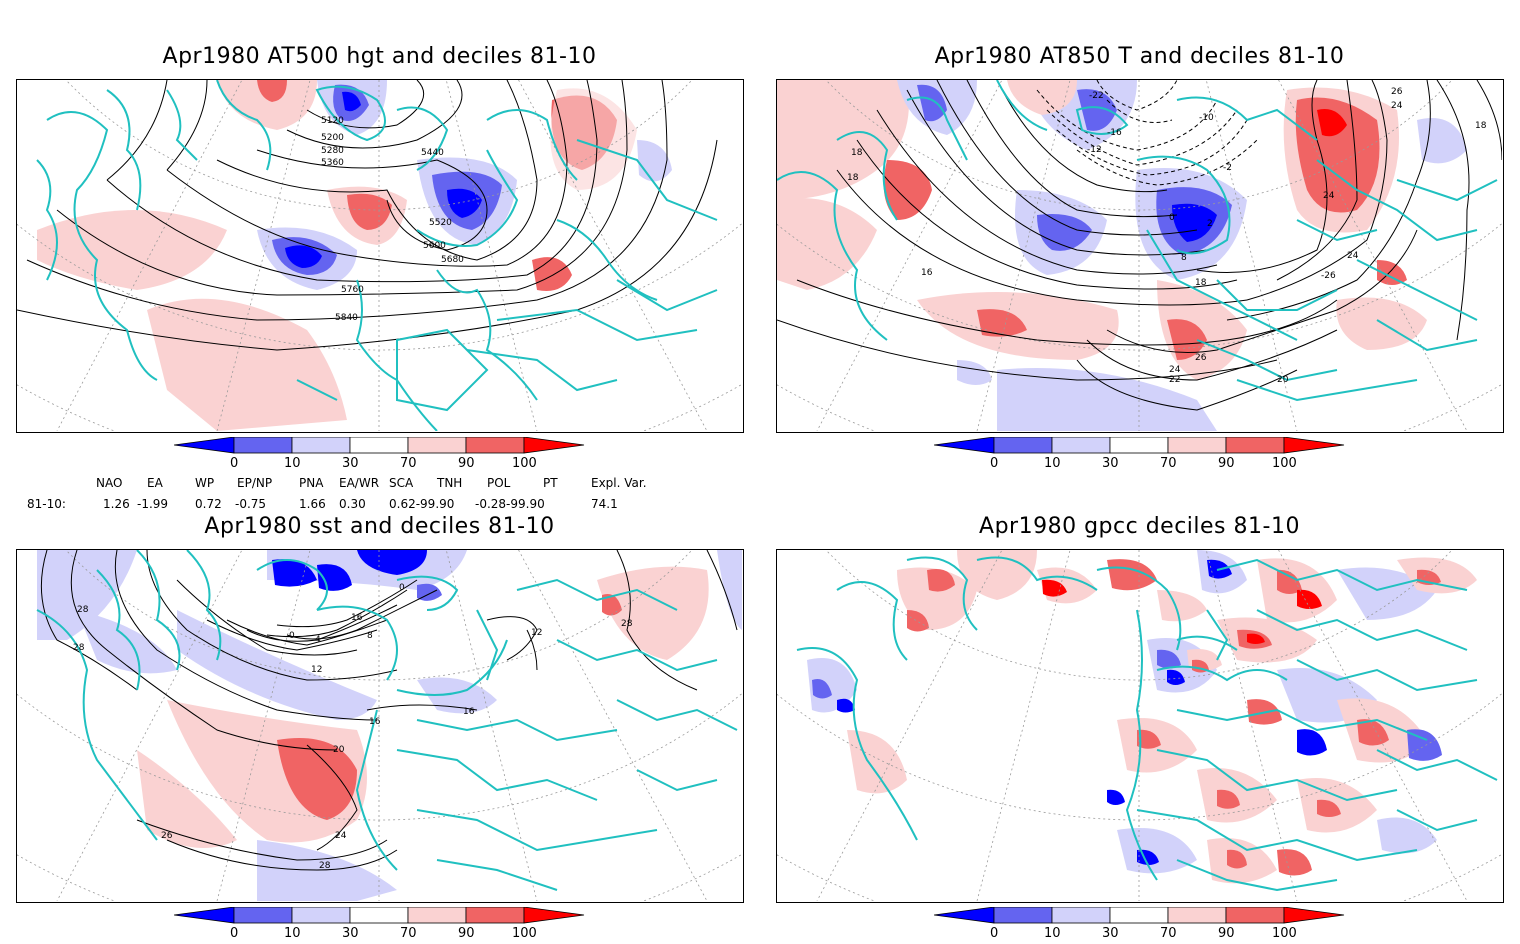  I want to click on label-5520: 5520, so click(440, 223).